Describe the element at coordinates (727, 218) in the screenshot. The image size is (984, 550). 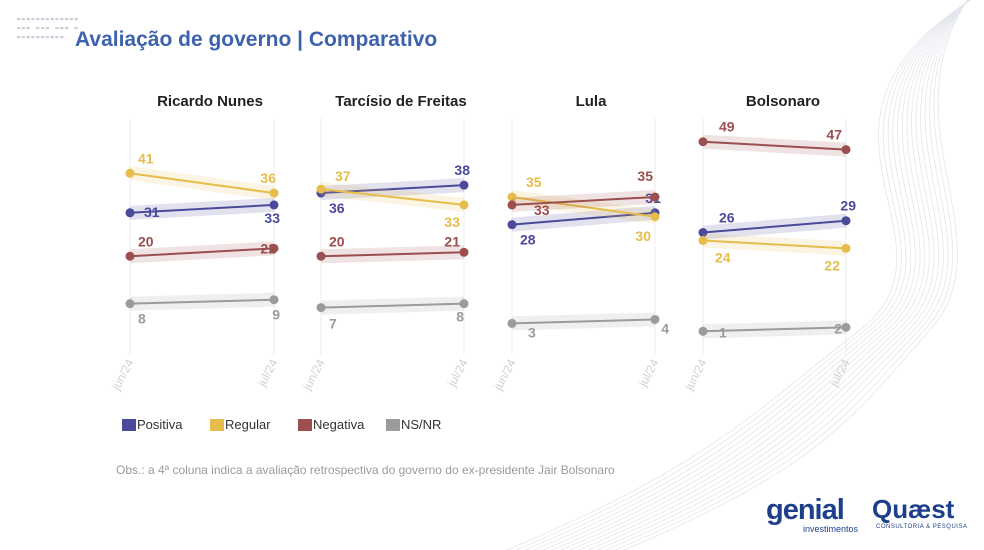
I see `data-label-positiva: 26` at that location.